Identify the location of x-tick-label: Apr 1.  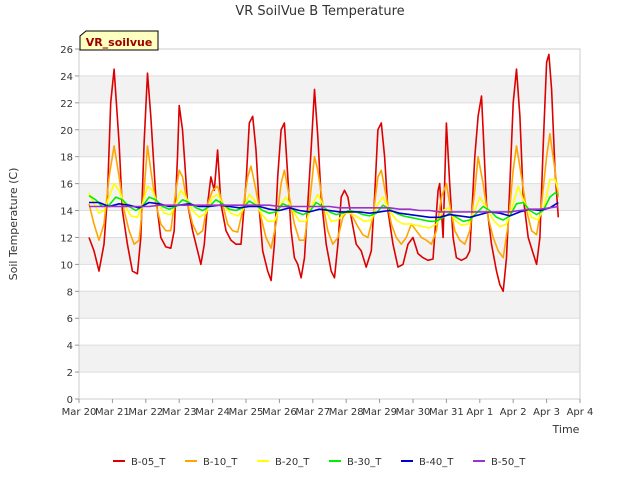
(479, 412).